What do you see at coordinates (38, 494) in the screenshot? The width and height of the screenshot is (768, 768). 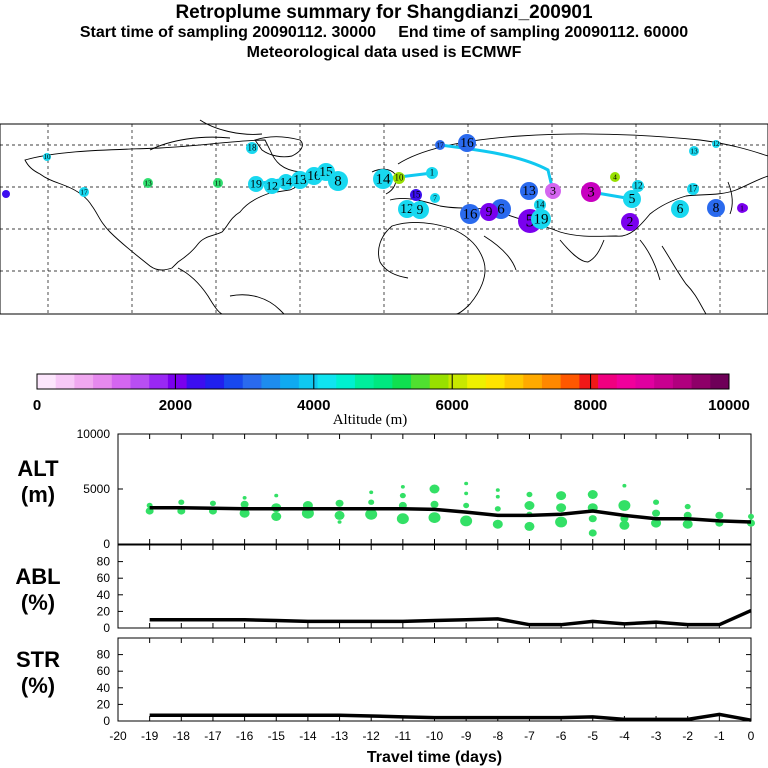 I see `panel-axis-label: (m)` at bounding box center [38, 494].